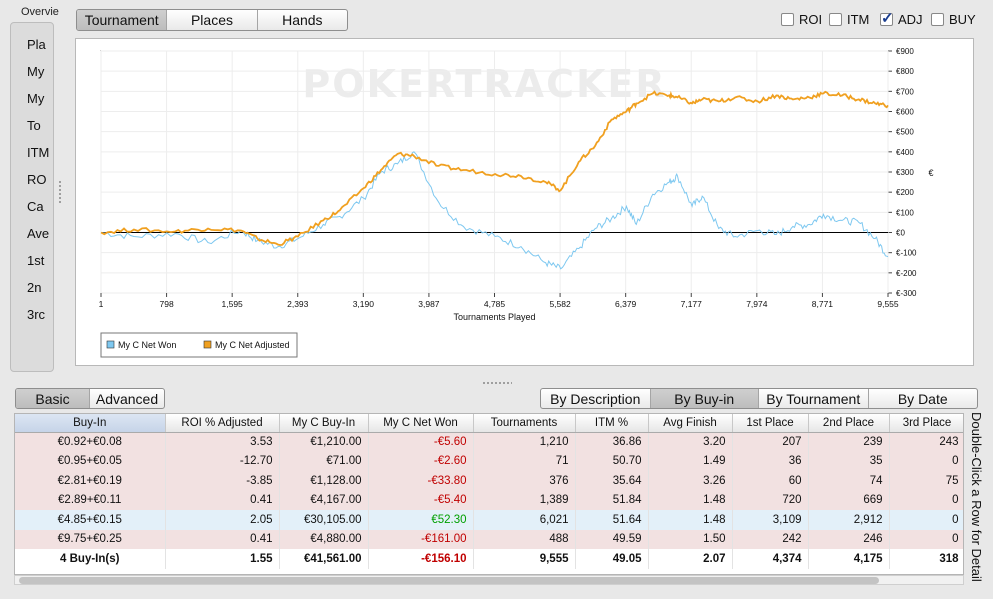 This screenshot has width=993, height=599. I want to click on y-tick-label: €-200, so click(906, 273).